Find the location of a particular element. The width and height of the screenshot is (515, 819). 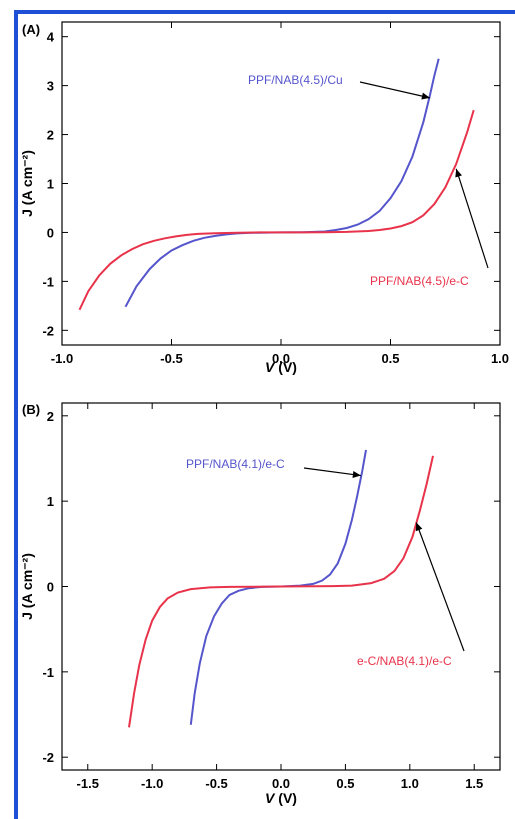

panel-label: (A) is located at coordinates (31, 29).